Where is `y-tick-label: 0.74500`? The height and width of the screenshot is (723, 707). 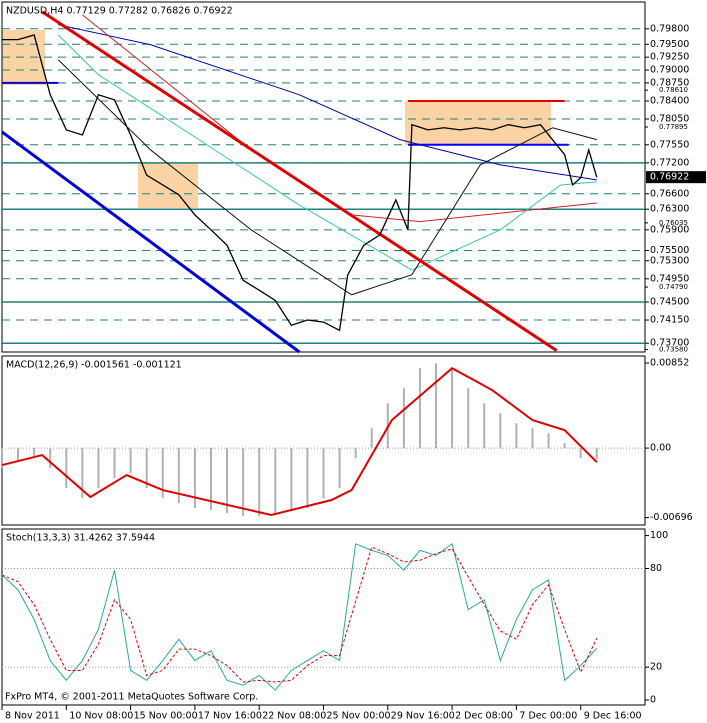 y-tick-label: 0.74500 is located at coordinates (669, 302).